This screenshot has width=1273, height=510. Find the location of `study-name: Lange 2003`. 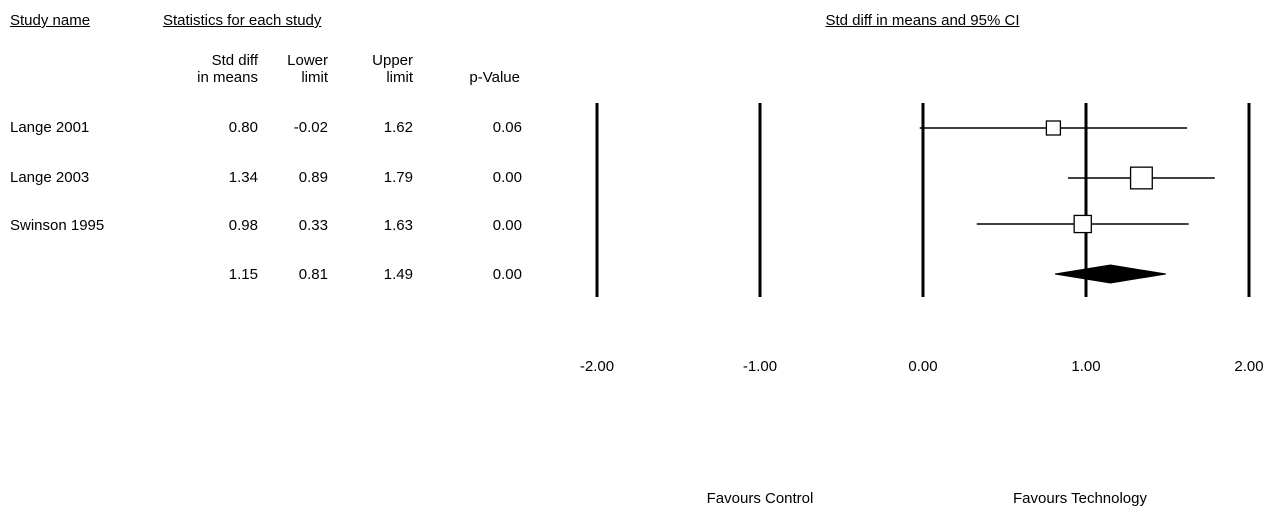

study-name: Lange 2003 is located at coordinates (50, 177).